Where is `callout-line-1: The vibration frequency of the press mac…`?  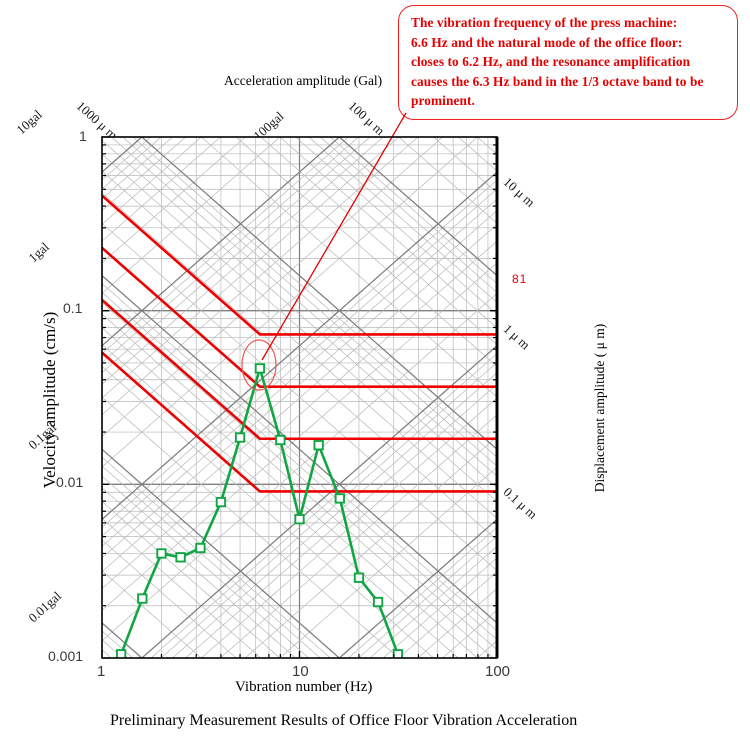 callout-line-1: The vibration frequency of the press mac… is located at coordinates (544, 22).